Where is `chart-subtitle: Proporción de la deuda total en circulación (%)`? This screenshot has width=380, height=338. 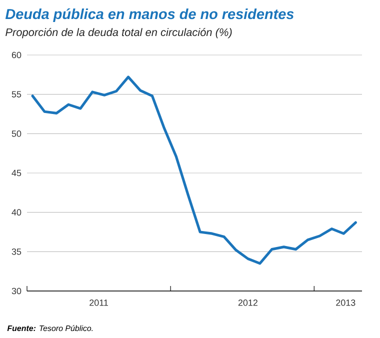 chart-subtitle: Proporción de la deuda total en circulación (%) is located at coordinates (119, 33).